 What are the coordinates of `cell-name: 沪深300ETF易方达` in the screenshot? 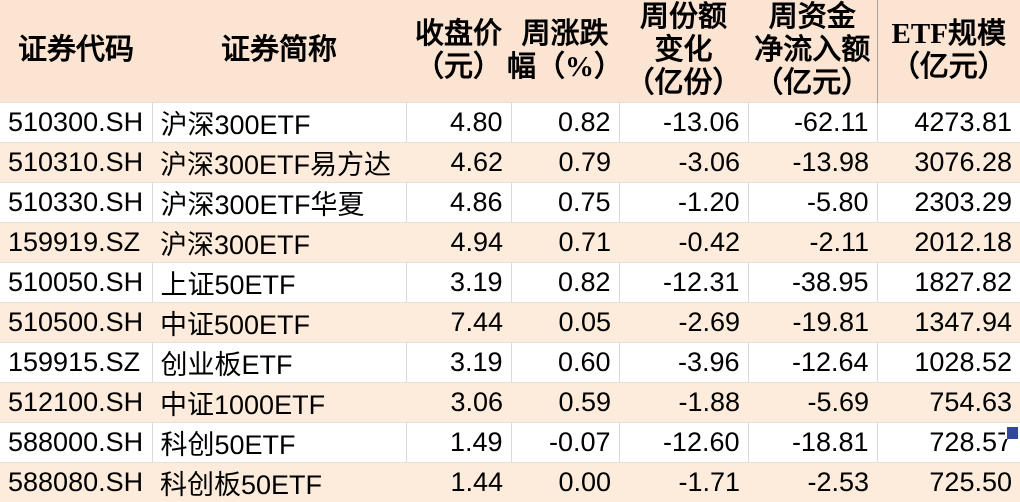 It's located at (279, 162).